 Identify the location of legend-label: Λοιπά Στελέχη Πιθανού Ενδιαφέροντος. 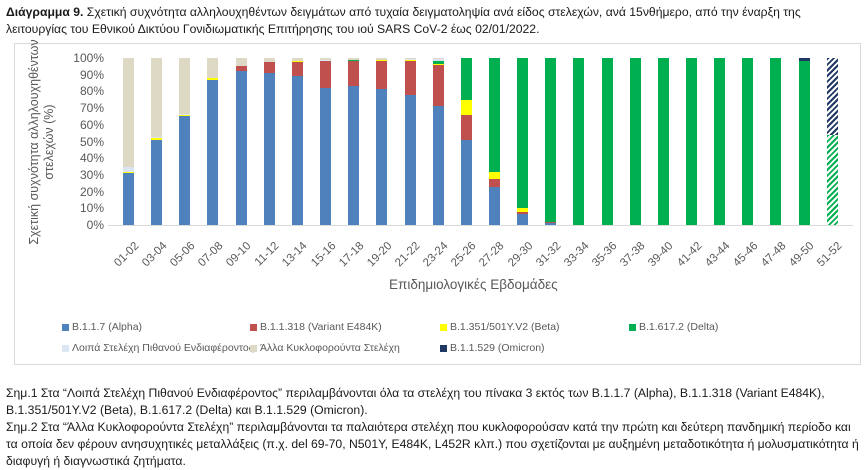
(163, 348).